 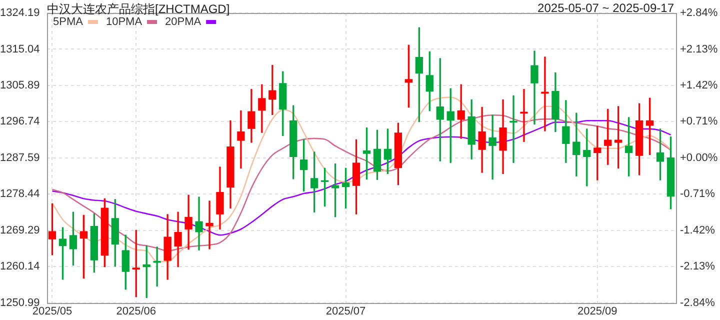 I want to click on y-tick-label: 1260.14, so click(x=20, y=266).